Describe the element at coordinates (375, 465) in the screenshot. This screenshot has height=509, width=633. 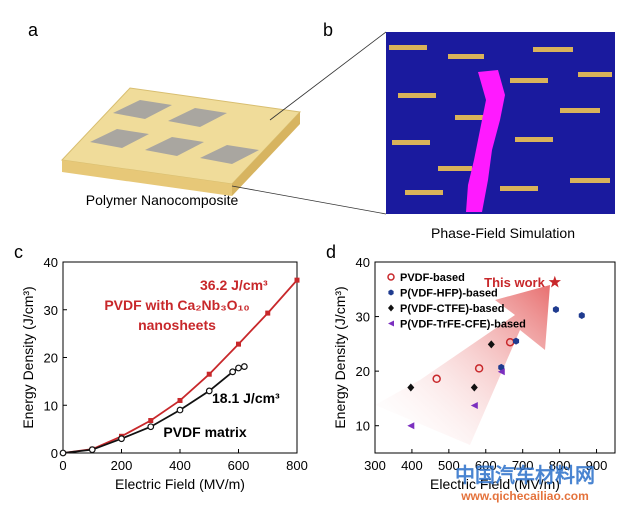
I see `x-tick-label: 300` at that location.